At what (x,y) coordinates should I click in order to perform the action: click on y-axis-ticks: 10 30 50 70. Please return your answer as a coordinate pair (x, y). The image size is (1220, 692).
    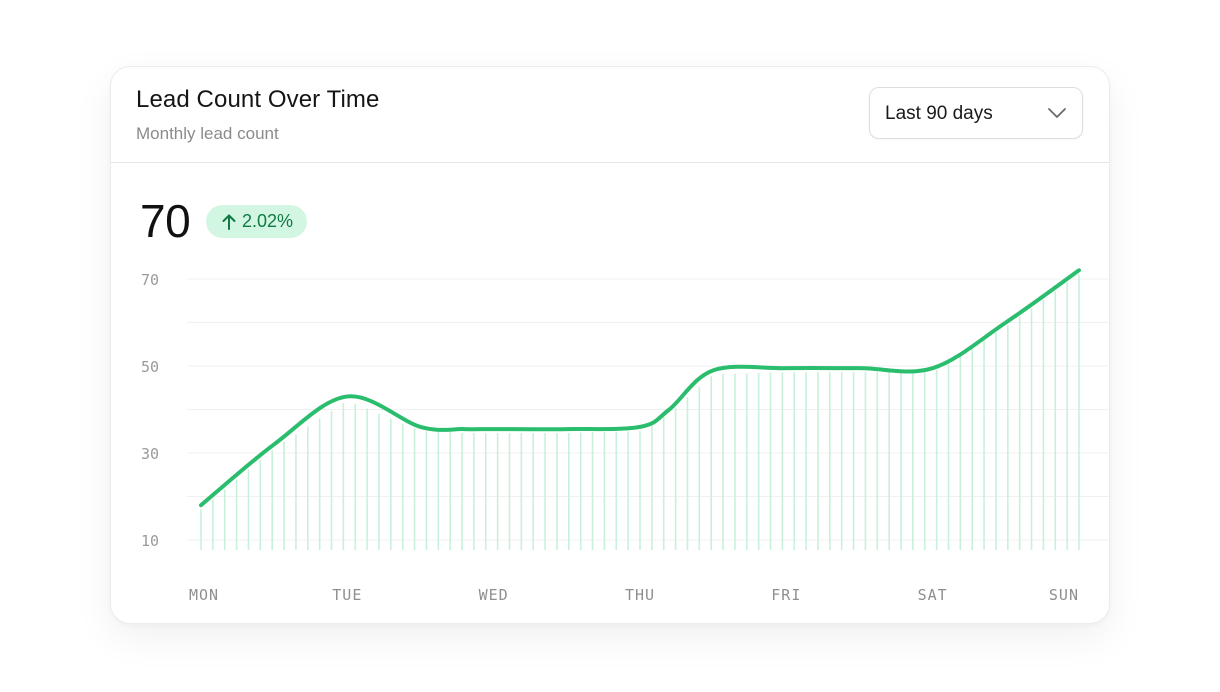
    Looking at the image, I should click on (150, 410).